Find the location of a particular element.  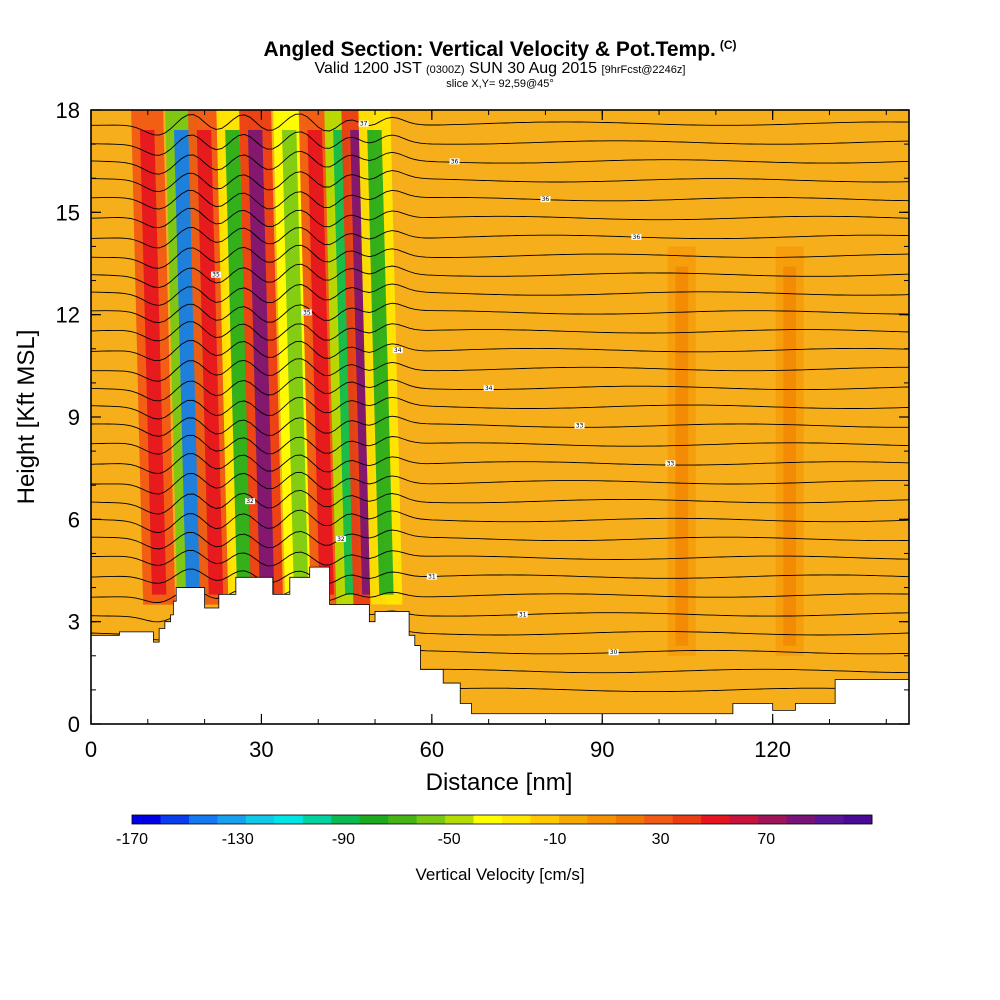

contour-label: 30 is located at coordinates (614, 652).